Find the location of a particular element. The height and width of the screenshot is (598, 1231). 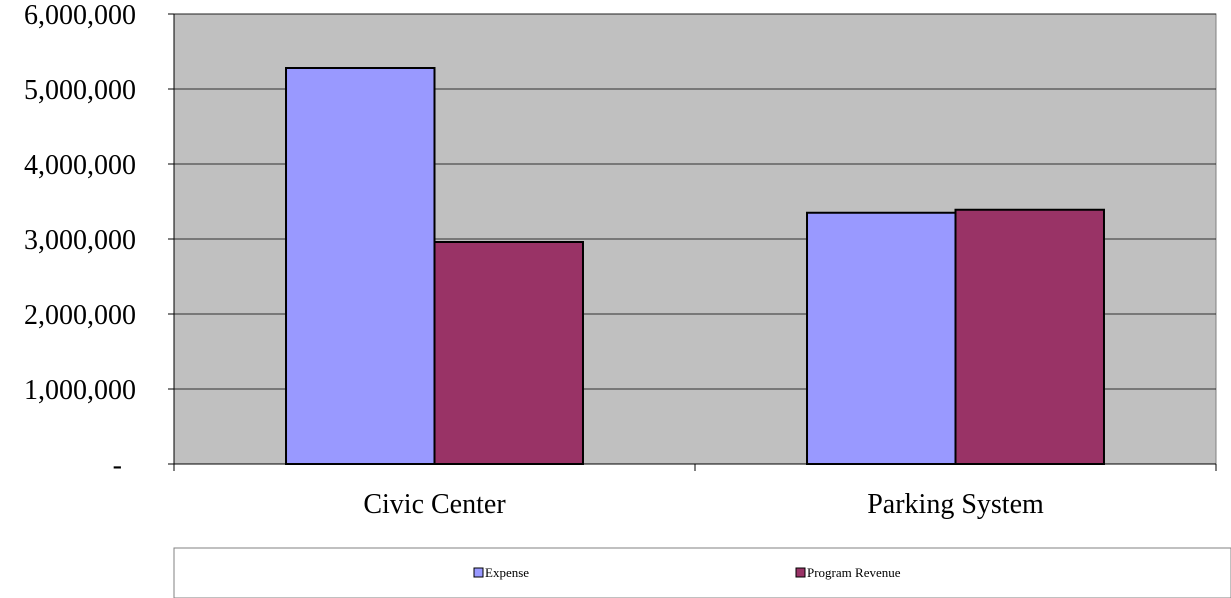

legend-label-program-revenue: Program Revenue is located at coordinates (854, 572).